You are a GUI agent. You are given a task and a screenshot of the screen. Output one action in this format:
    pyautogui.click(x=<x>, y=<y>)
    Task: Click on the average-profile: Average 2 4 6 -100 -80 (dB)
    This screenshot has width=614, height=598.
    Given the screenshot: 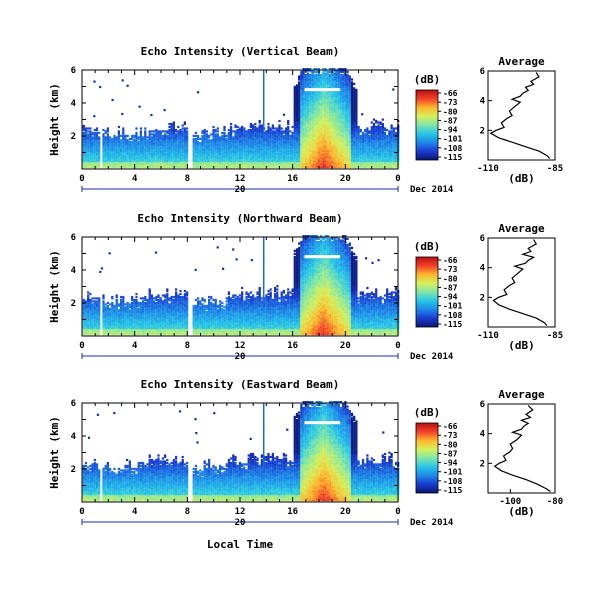 What is the action you would take?
    pyautogui.click(x=522, y=453)
    